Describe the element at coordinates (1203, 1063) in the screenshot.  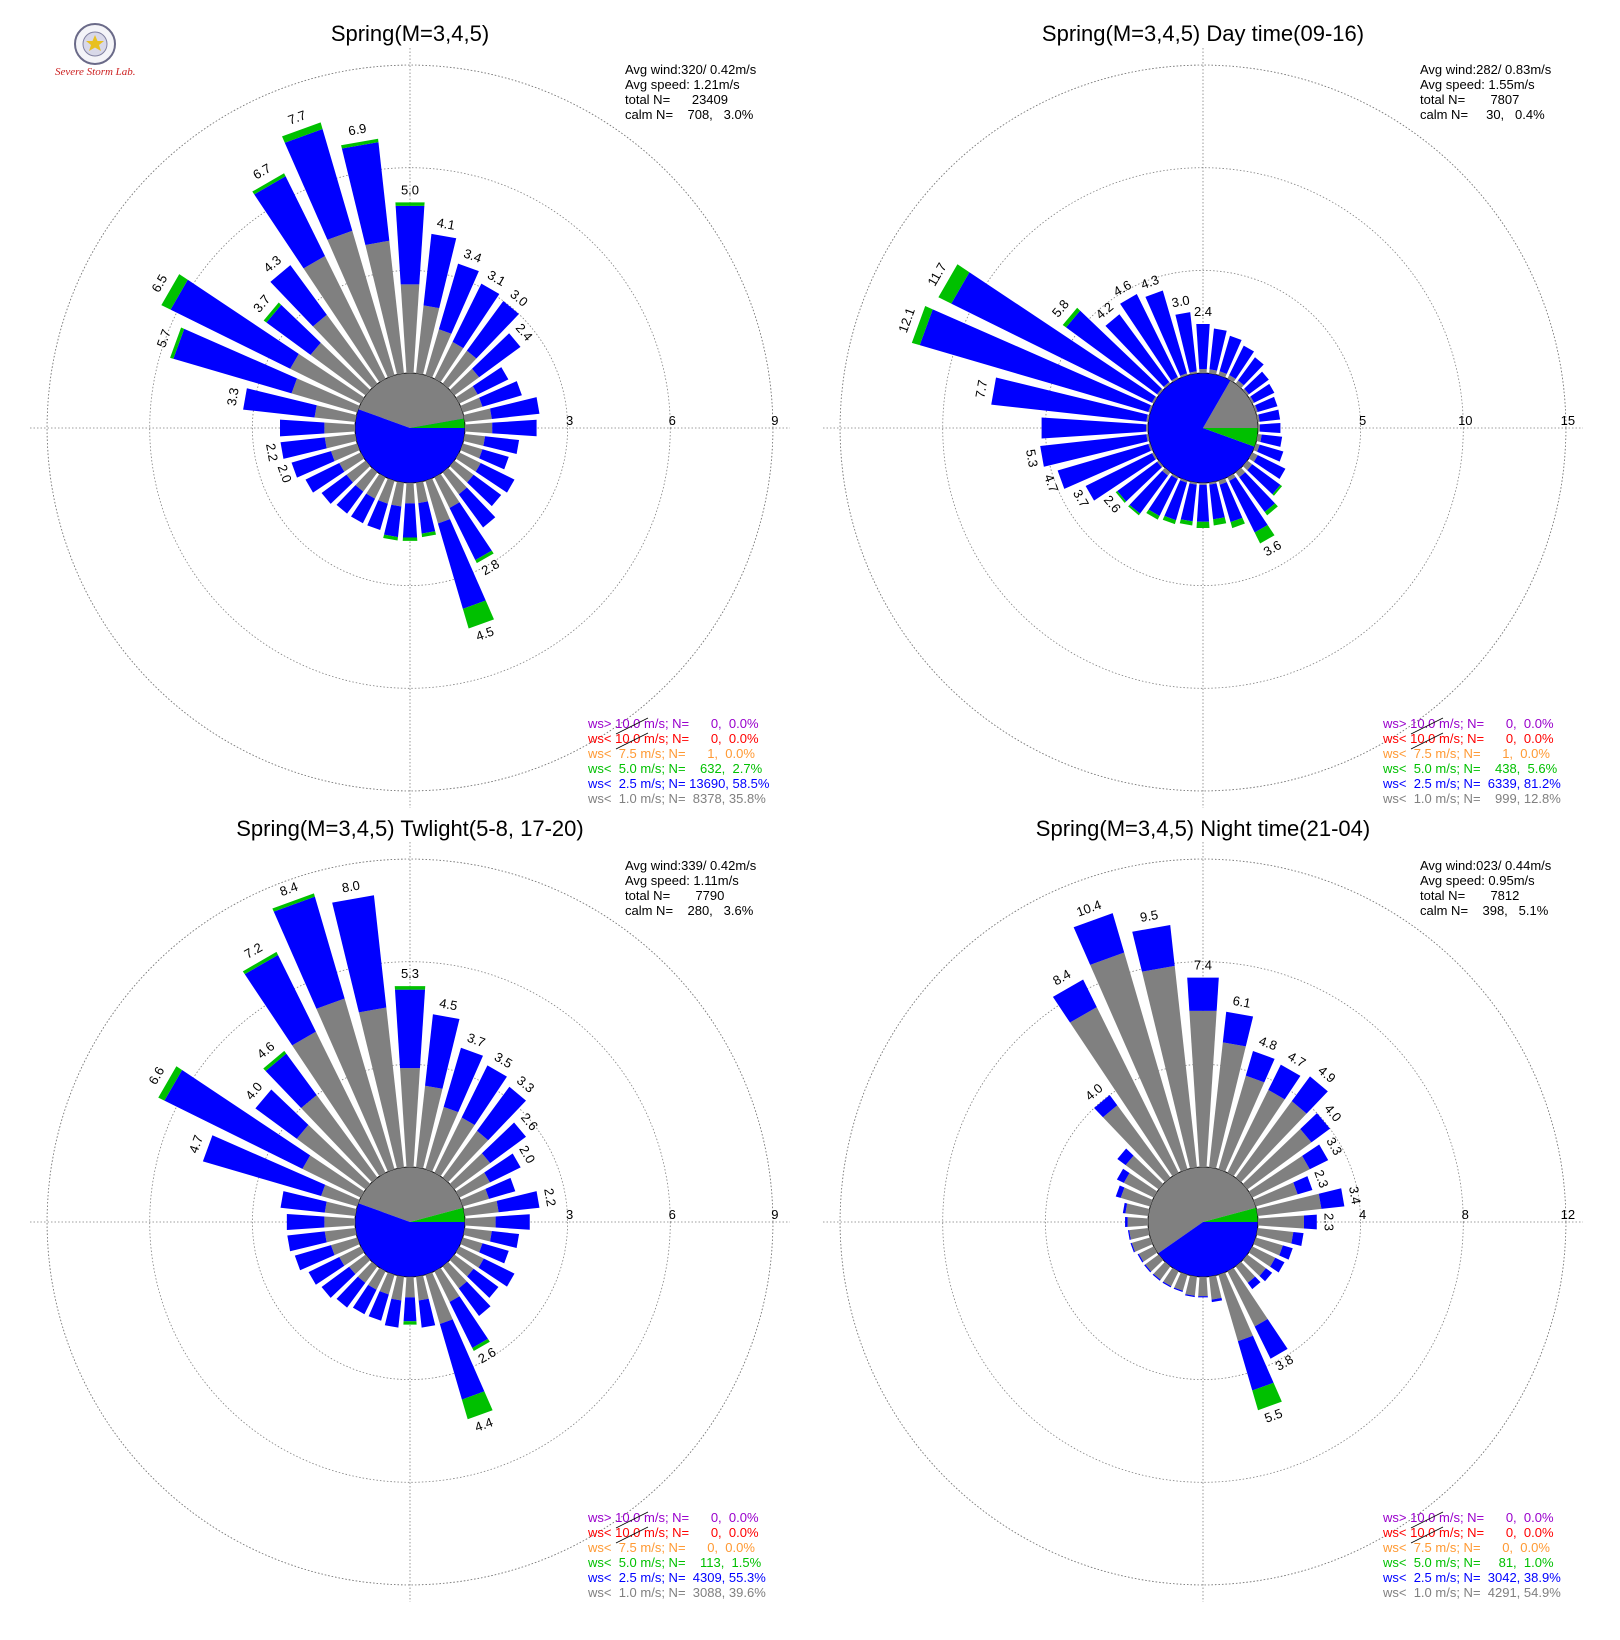
I see `bar-dir-0: 7.4` at that location.